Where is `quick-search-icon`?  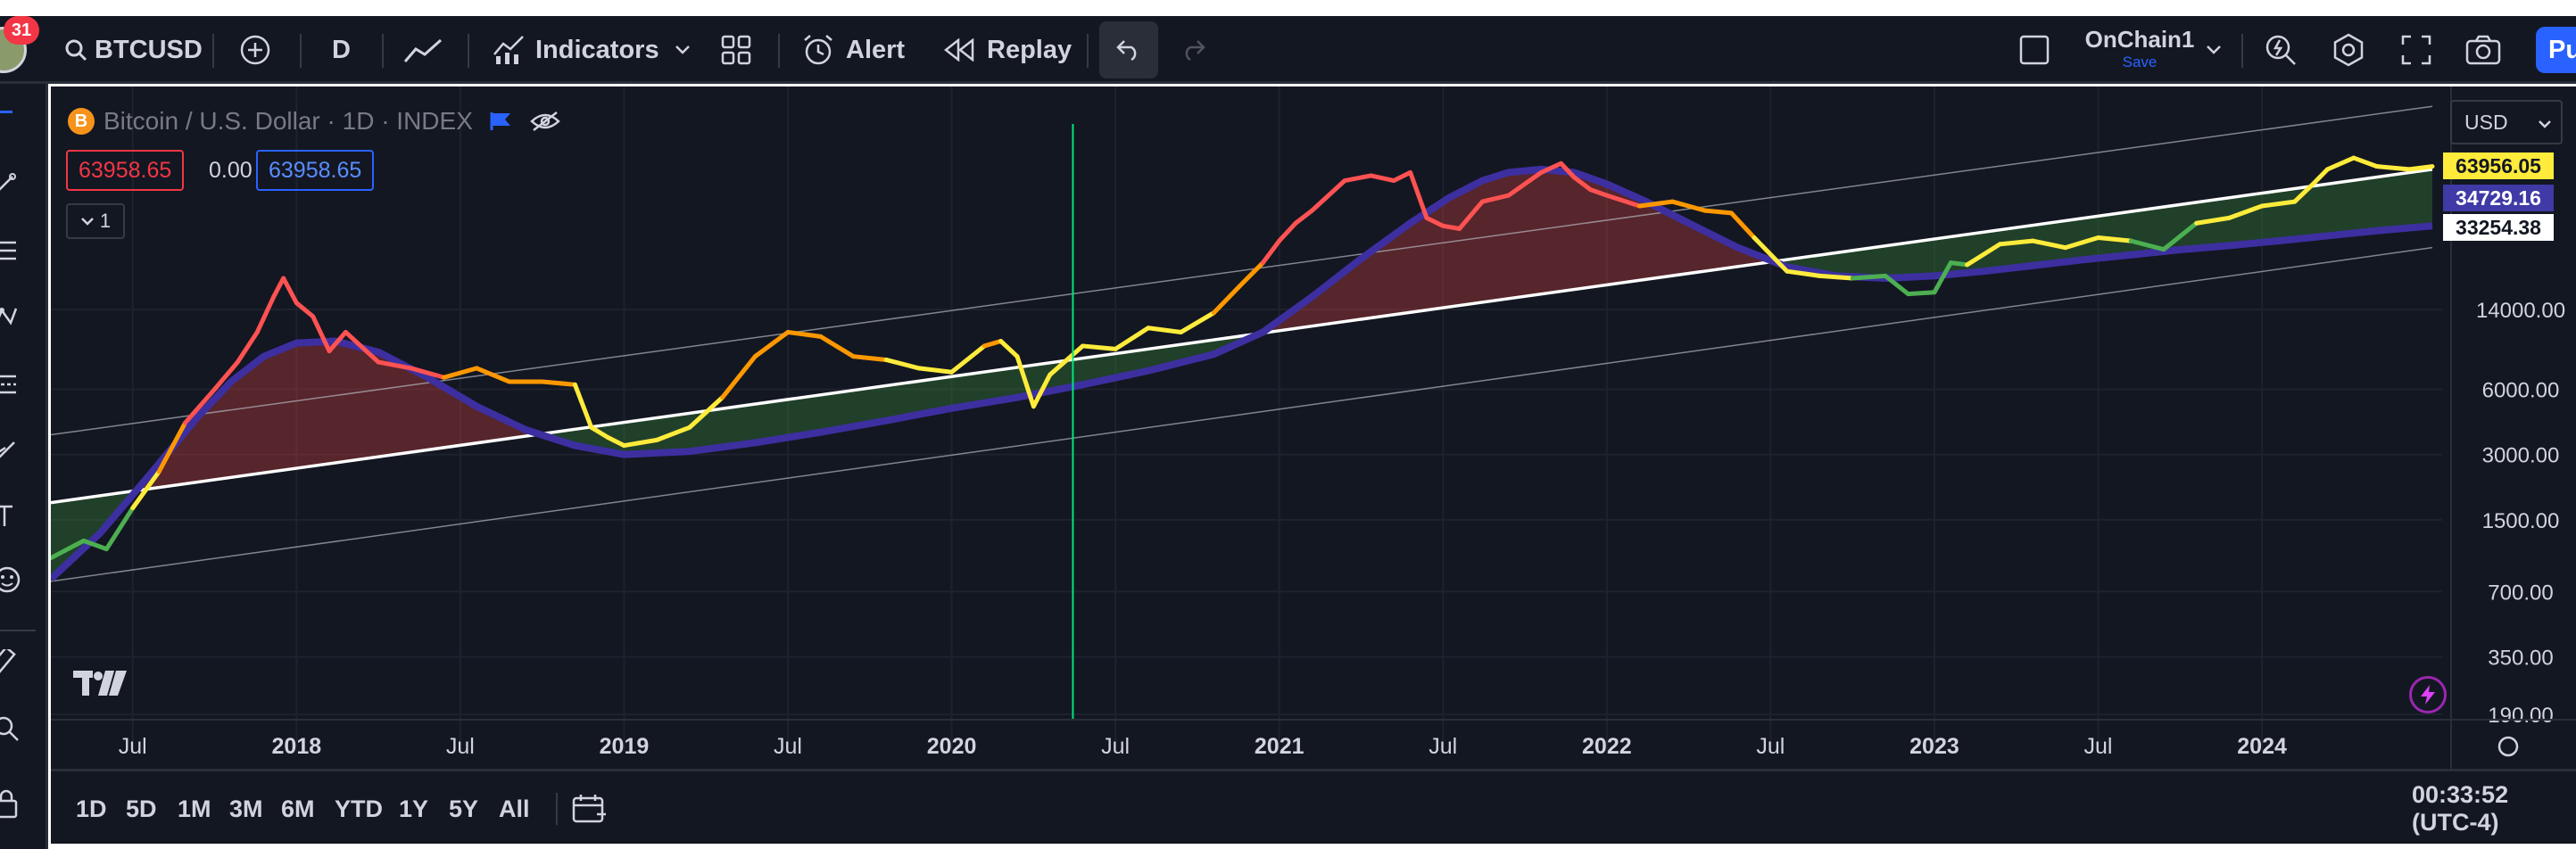
quick-search-icon is located at coordinates (2281, 50).